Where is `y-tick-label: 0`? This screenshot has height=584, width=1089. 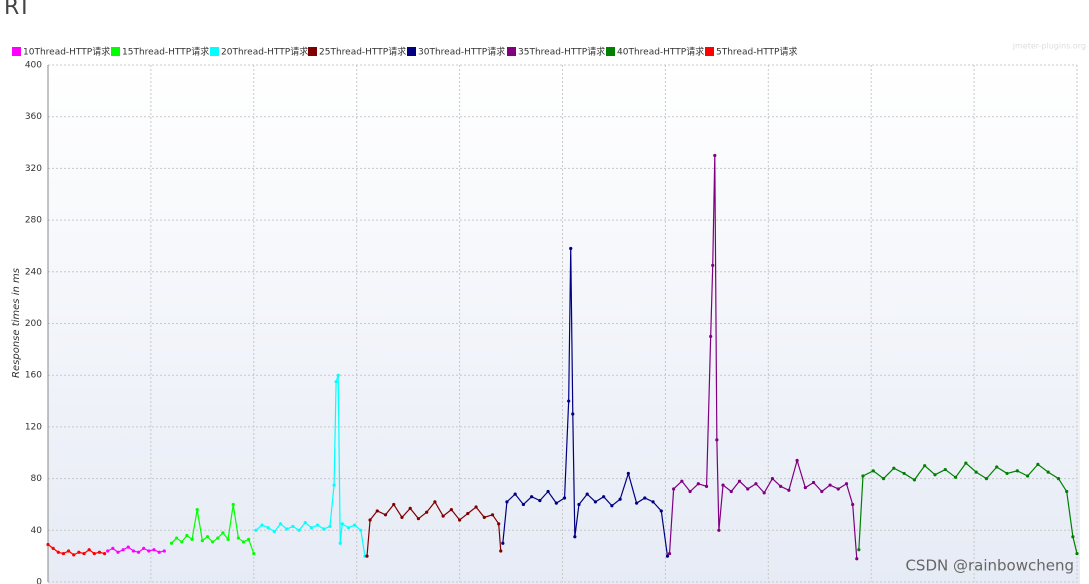 y-tick-label: 0 is located at coordinates (39, 581).